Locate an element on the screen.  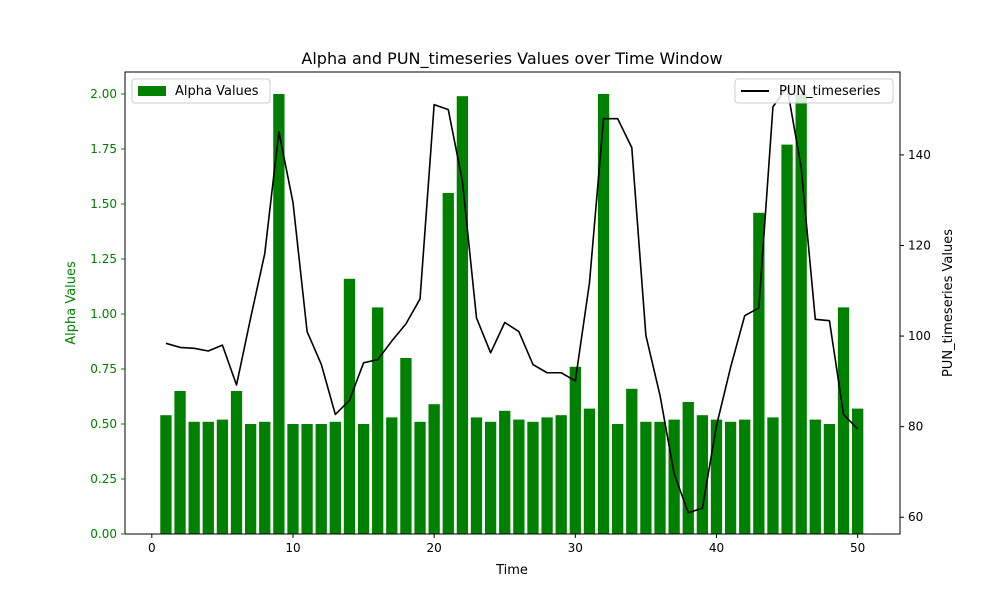
left-tick-label-1: 1.00 is located at coordinates (103, 314).